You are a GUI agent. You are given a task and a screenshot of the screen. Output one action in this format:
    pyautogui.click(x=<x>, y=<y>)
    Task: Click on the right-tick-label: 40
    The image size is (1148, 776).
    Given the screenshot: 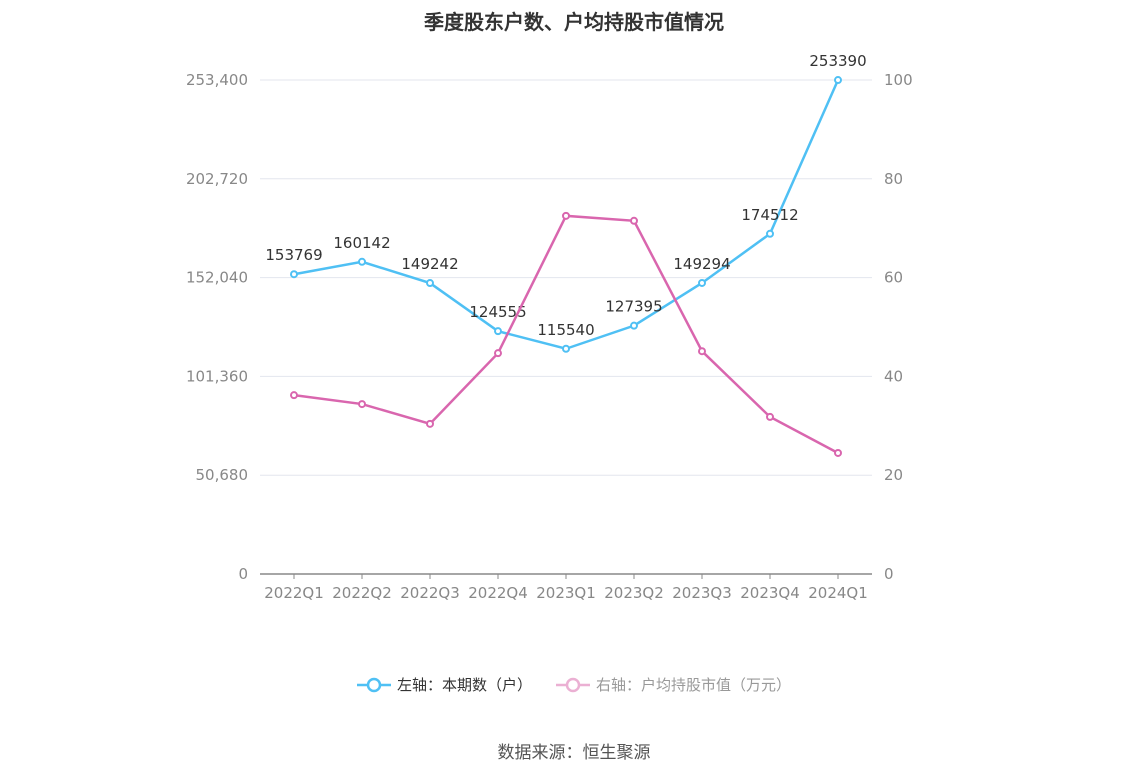 What is the action you would take?
    pyautogui.click(x=893, y=376)
    